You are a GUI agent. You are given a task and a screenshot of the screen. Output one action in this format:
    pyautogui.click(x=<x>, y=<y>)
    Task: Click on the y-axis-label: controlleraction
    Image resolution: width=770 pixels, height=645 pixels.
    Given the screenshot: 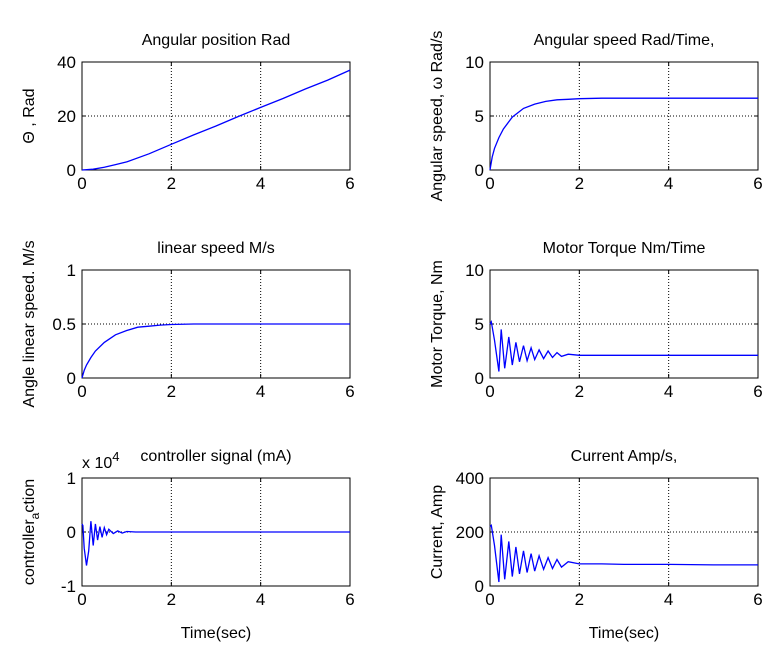 What is the action you would take?
    pyautogui.click(x=31, y=532)
    